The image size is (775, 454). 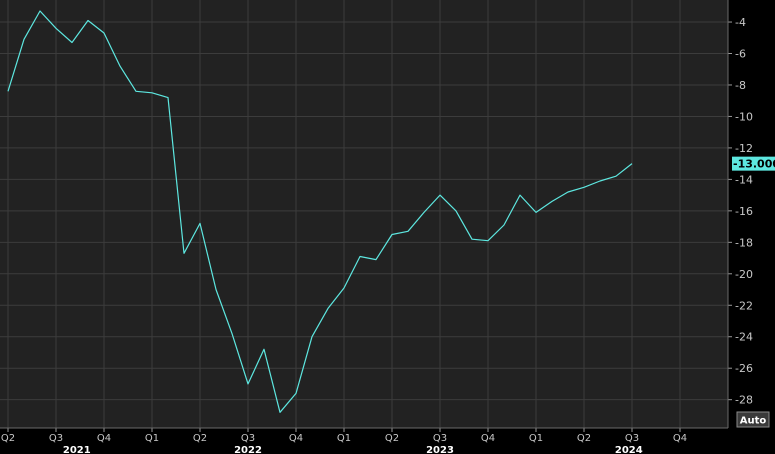 I want to click on y-tick-label: -26, so click(x=744, y=368).